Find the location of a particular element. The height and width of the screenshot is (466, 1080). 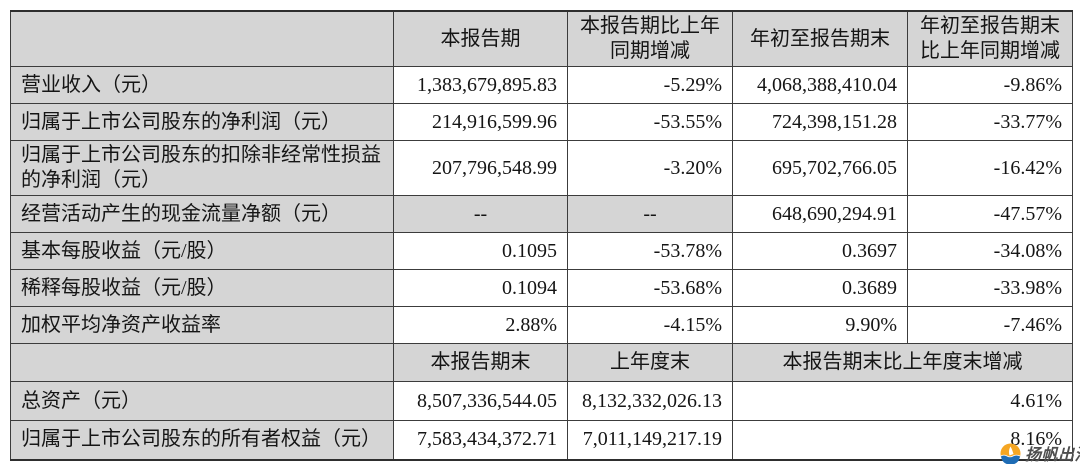

row-label: 经营活动产生的现金流量净额（元） is located at coordinates (202, 214).